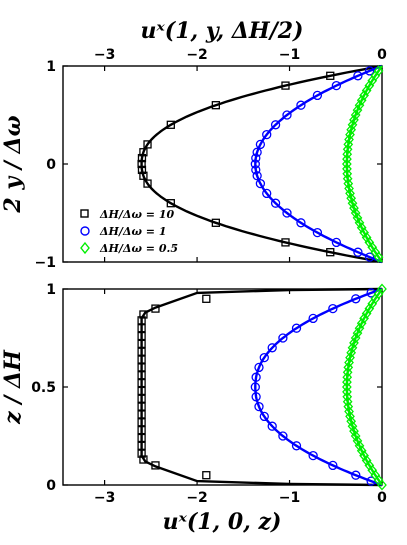  What do you see at coordinates (127, 214) in the screenshot?
I see `legend-item-0: ΔH/Δω = 10` at bounding box center [127, 214].